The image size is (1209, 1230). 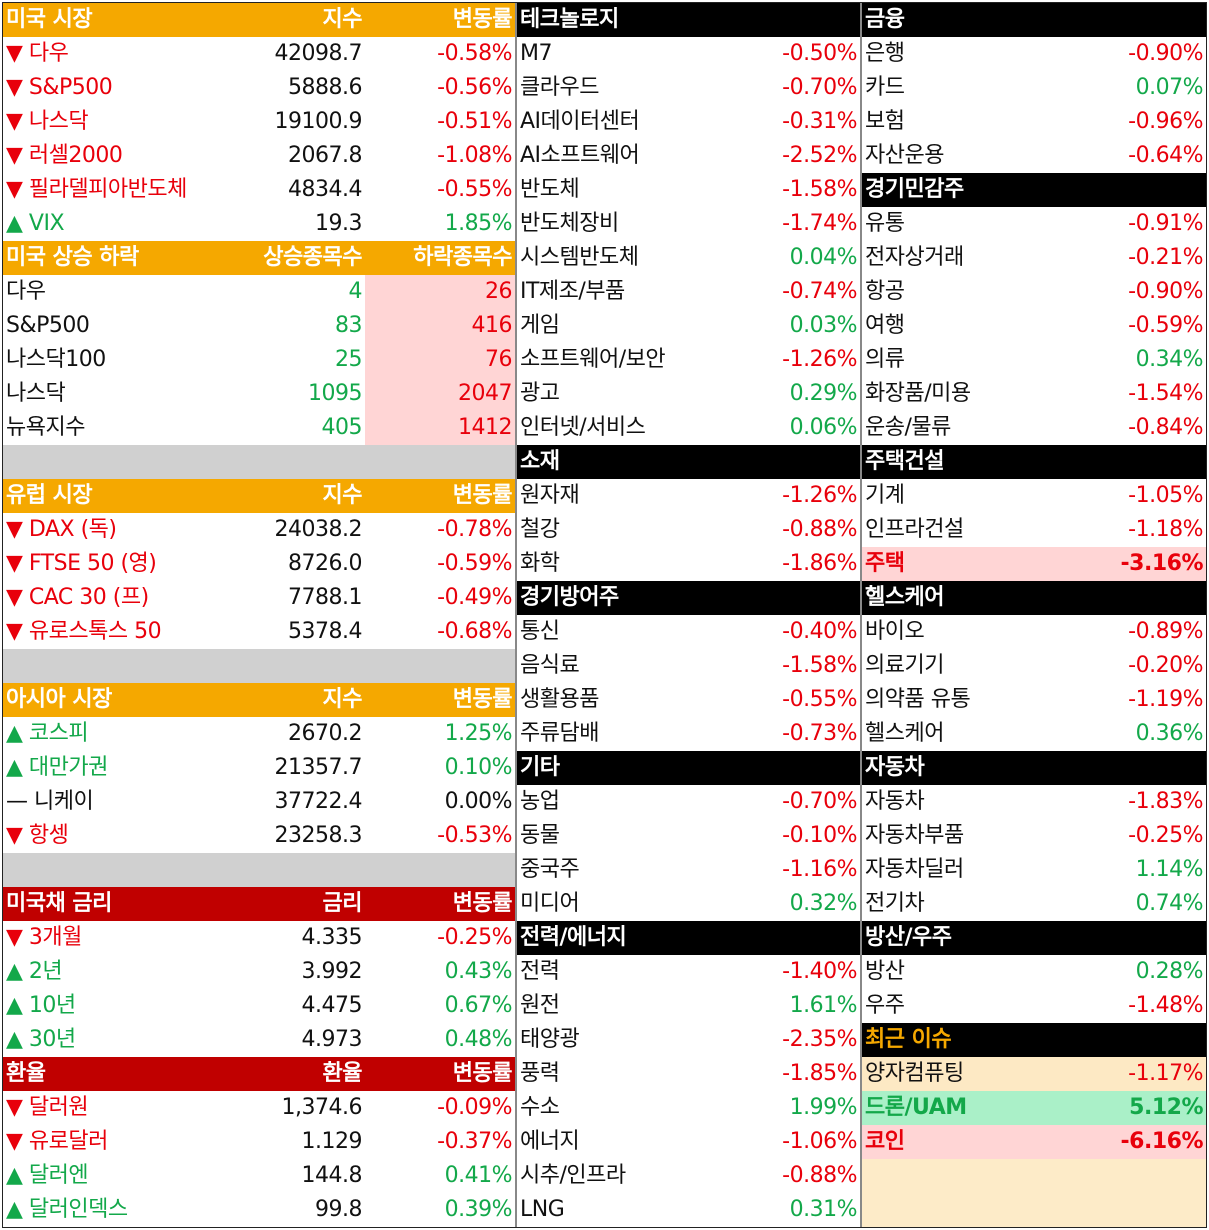 I want to click on section-title: 최근 이슈, so click(x=908, y=1039).